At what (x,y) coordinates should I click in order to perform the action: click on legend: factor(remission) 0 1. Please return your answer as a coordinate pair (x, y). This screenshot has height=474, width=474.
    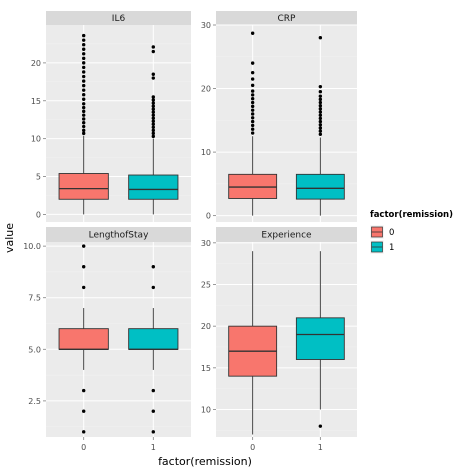
    Looking at the image, I should click on (411, 232).